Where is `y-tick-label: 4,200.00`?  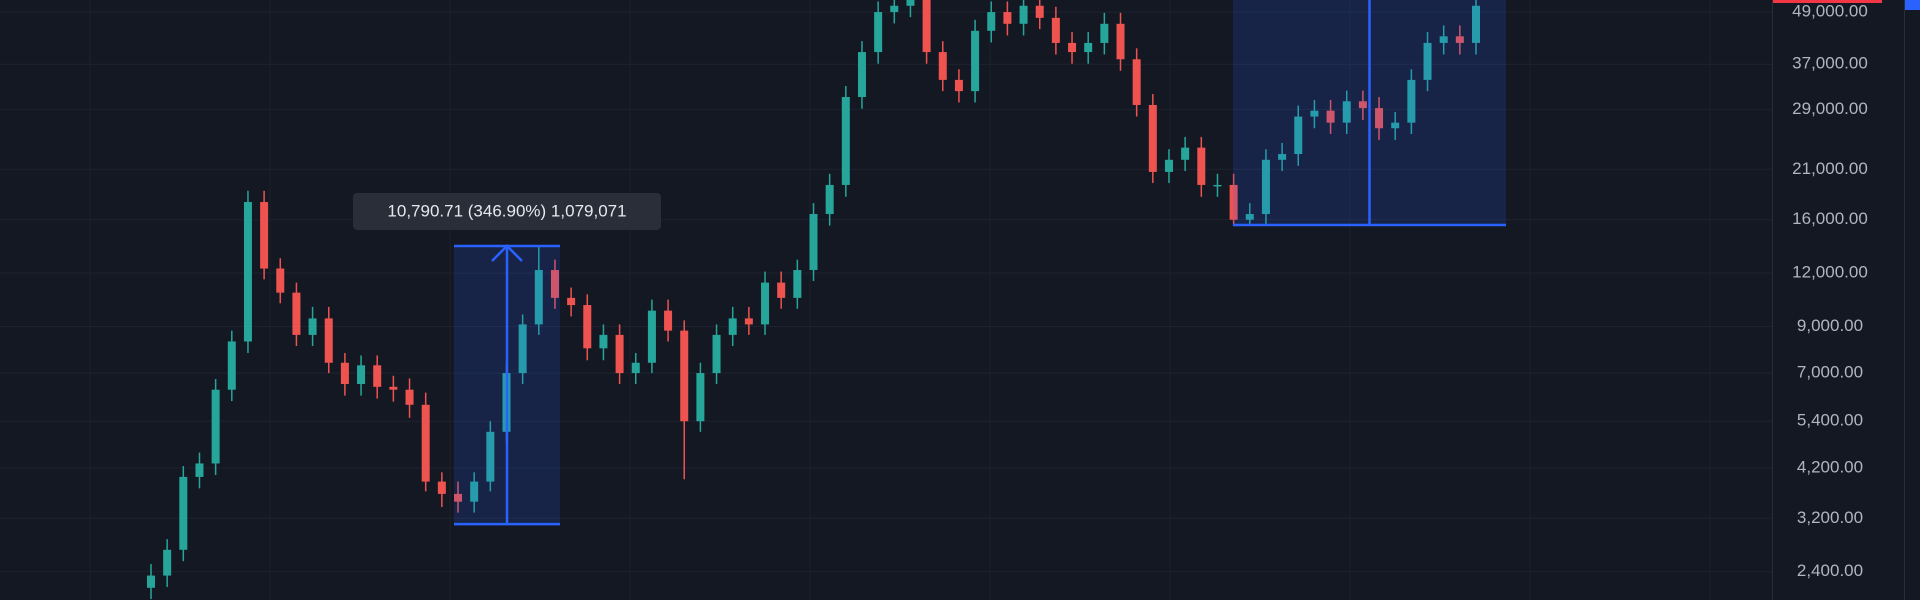
y-tick-label: 4,200.00 is located at coordinates (1830, 466).